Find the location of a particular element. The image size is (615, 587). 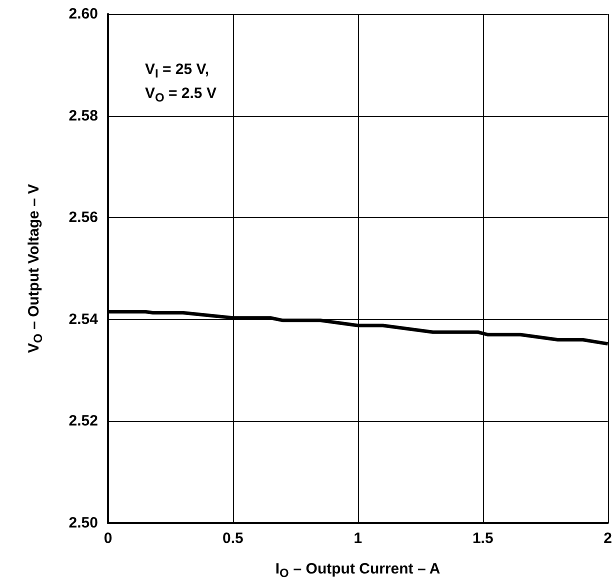

y-axis-title: VO – Output Voltage – V is located at coordinates (35, 269).